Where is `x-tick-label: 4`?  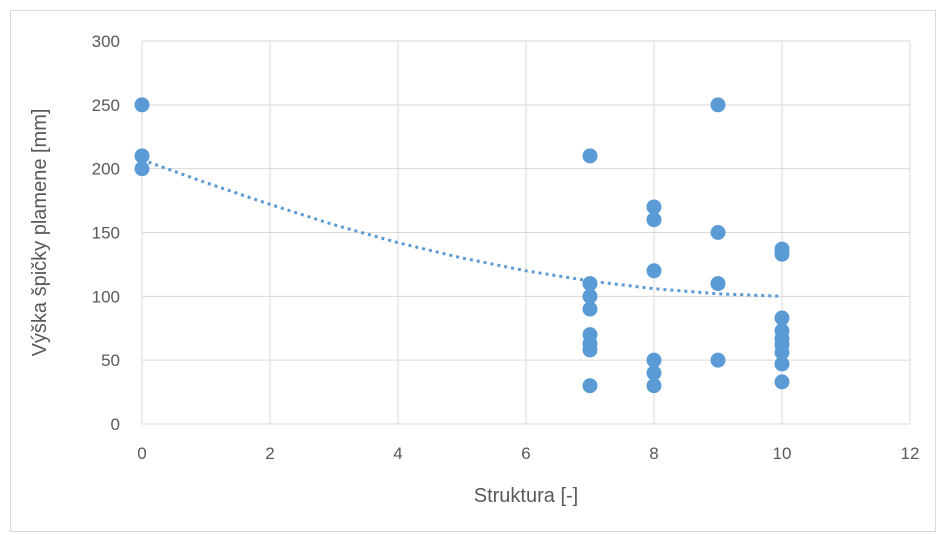 x-tick-label: 4 is located at coordinates (397, 453).